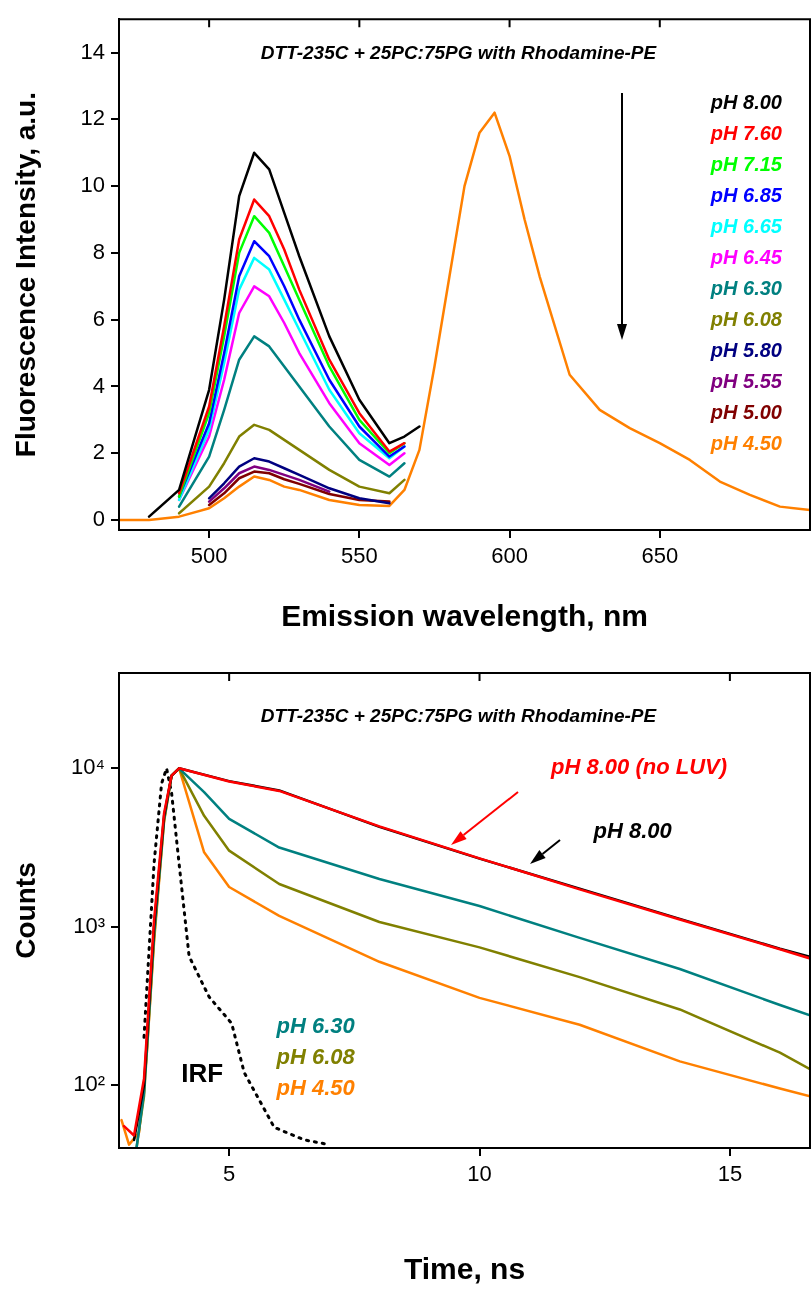  What do you see at coordinates (315, 1088) in the screenshot?
I see `text: pH 4.50` at bounding box center [315, 1088].